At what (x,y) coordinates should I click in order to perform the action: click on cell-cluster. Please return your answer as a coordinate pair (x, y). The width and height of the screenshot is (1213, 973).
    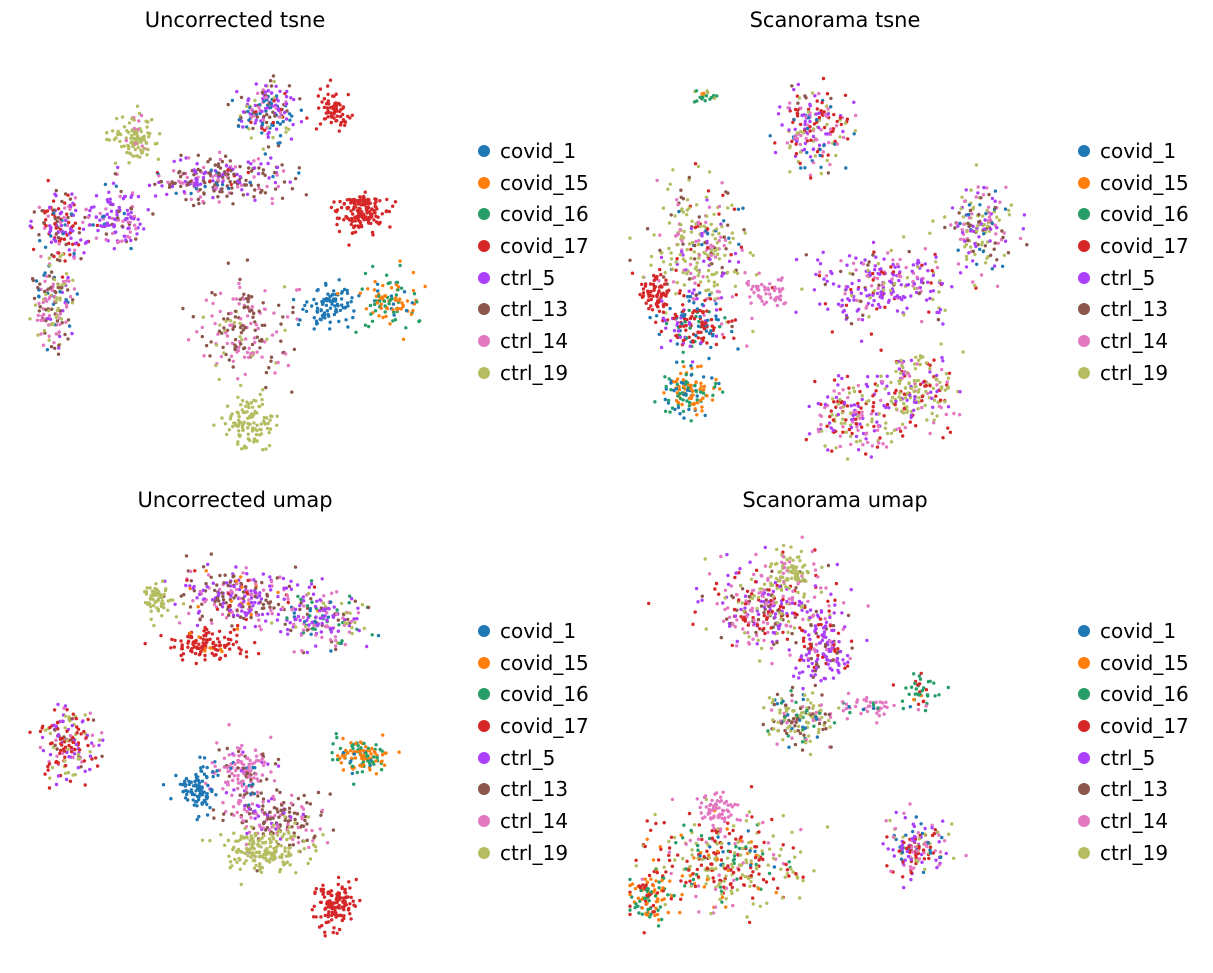
    Looking at the image, I should click on (813, 128).